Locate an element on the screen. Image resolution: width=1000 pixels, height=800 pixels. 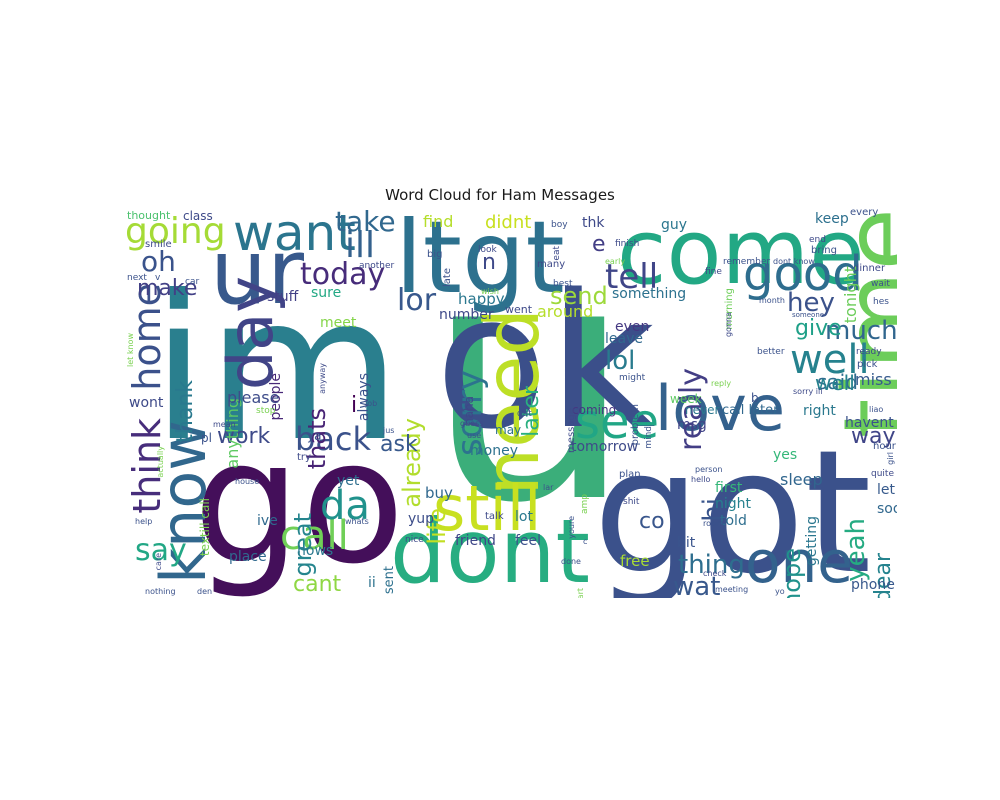
word-hour: hour is located at coordinates (884, 446).